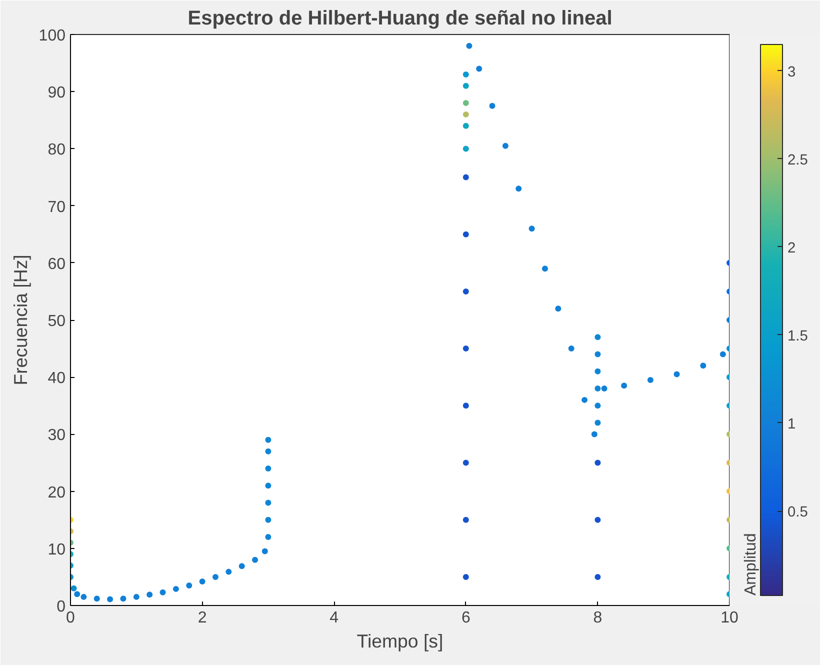 Image resolution: width=825 pixels, height=670 pixels. I want to click on color-bar-label: 1.5, so click(798, 336).